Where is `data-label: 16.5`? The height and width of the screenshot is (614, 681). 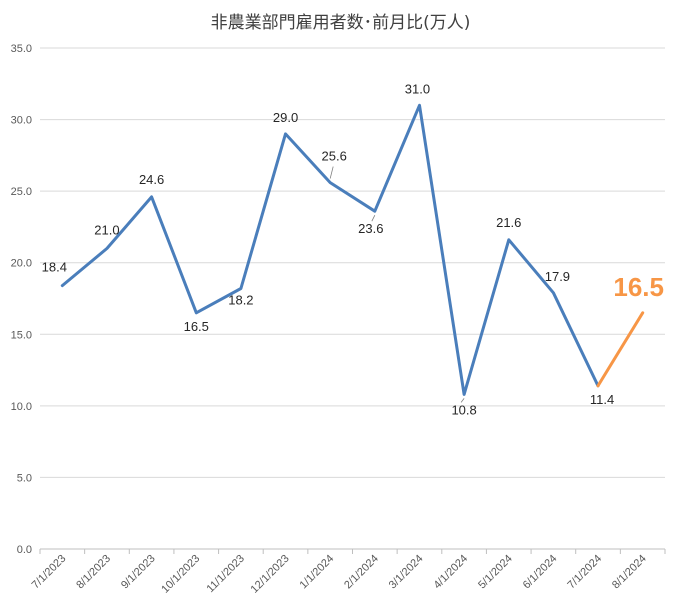 data-label: 16.5 is located at coordinates (196, 326).